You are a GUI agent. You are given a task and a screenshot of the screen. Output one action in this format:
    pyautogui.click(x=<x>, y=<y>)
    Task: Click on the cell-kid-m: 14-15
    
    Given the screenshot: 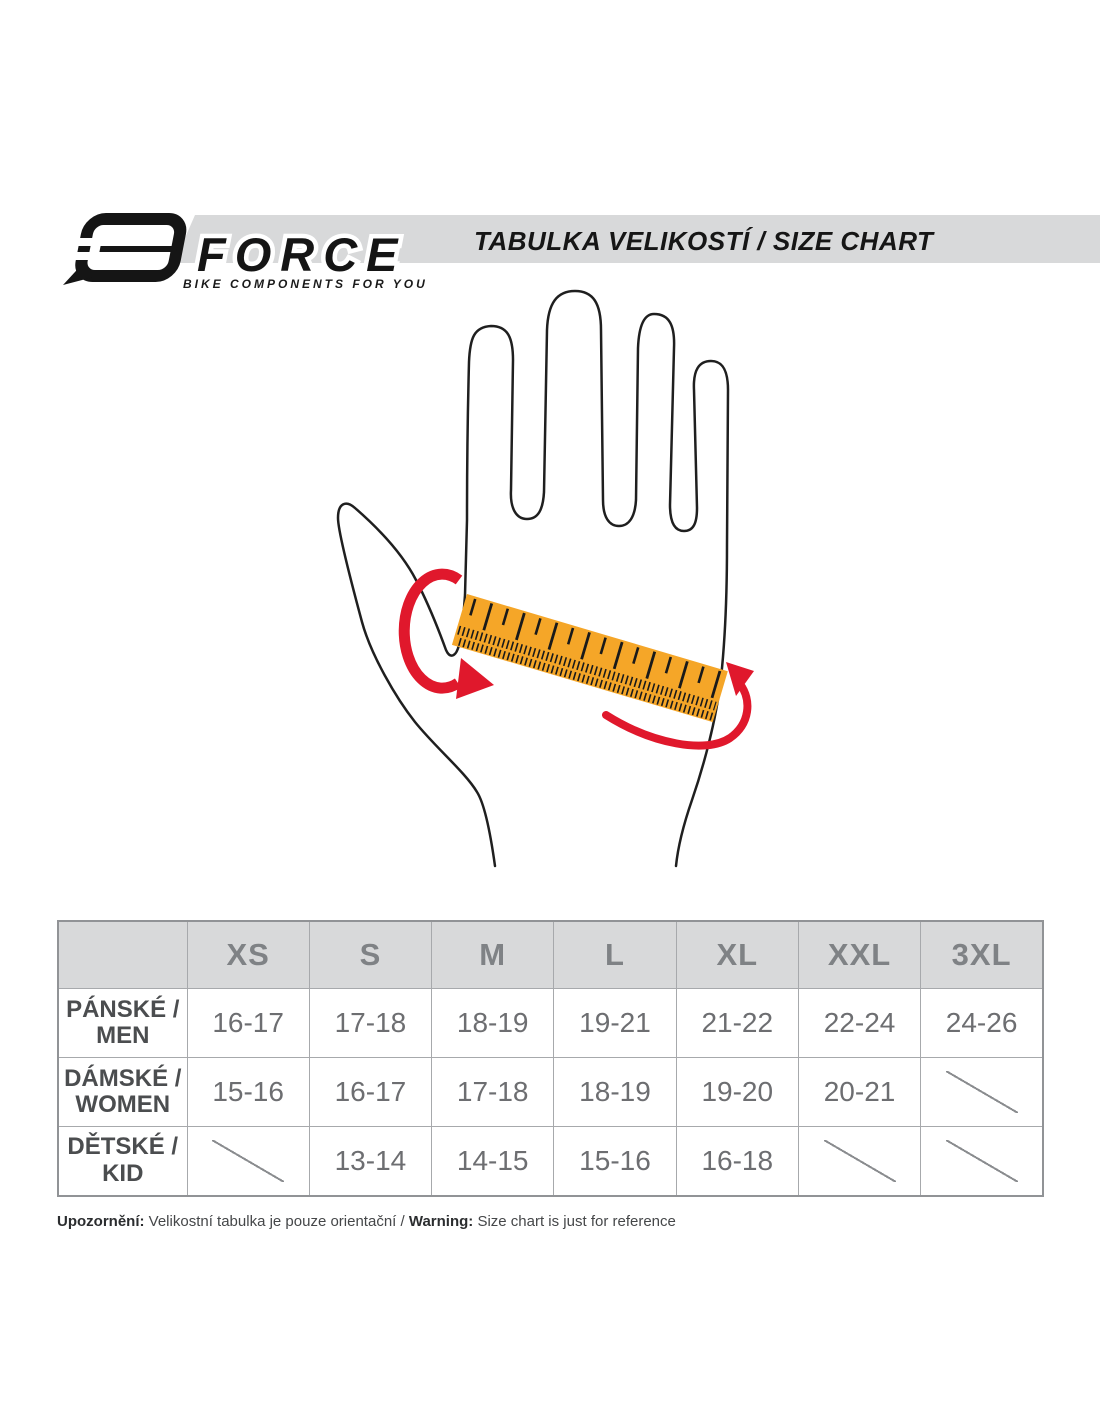 What is the action you would take?
    pyautogui.click(x=493, y=1161)
    